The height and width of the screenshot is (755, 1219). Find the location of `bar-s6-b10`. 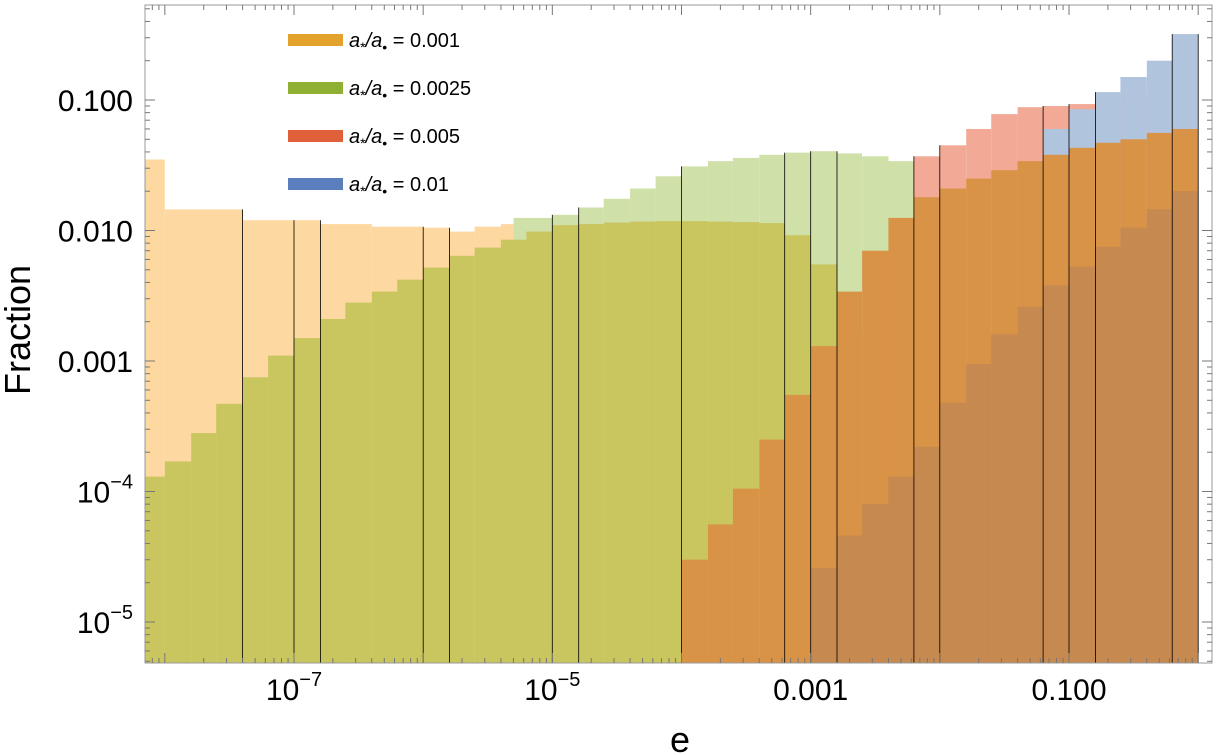

bar-s6-b10 is located at coordinates (1082, 464).